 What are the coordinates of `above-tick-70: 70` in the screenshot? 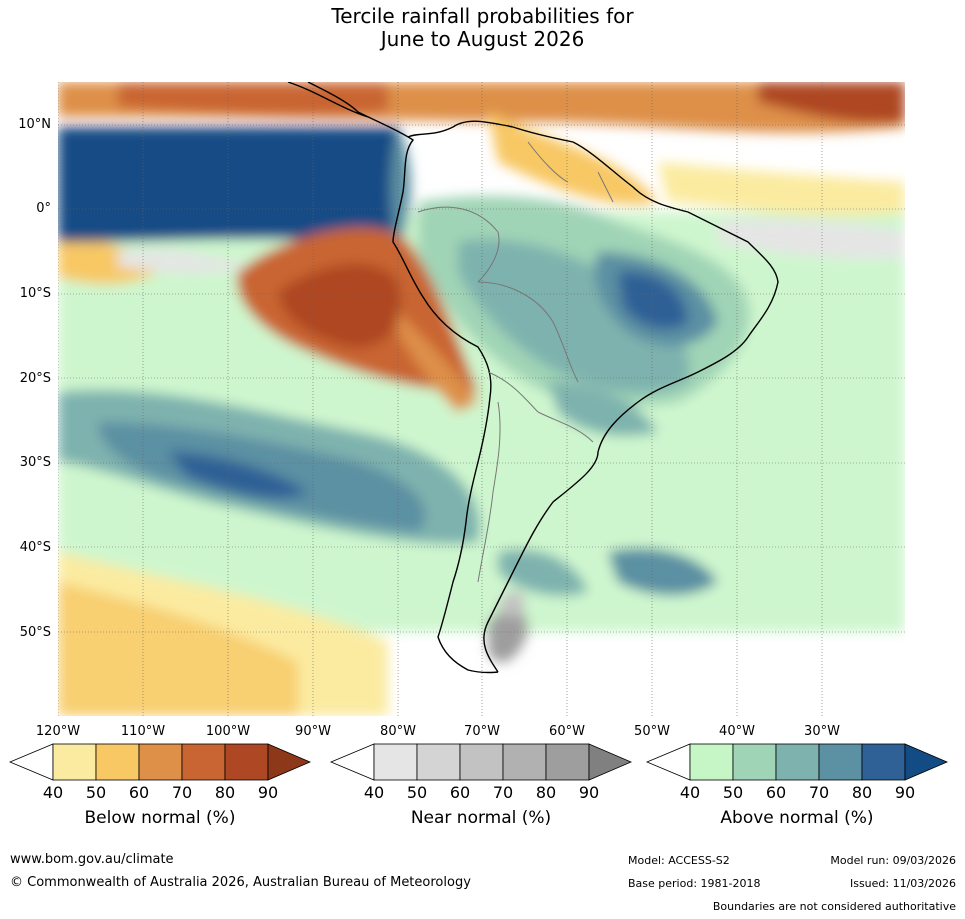 It's located at (819, 792).